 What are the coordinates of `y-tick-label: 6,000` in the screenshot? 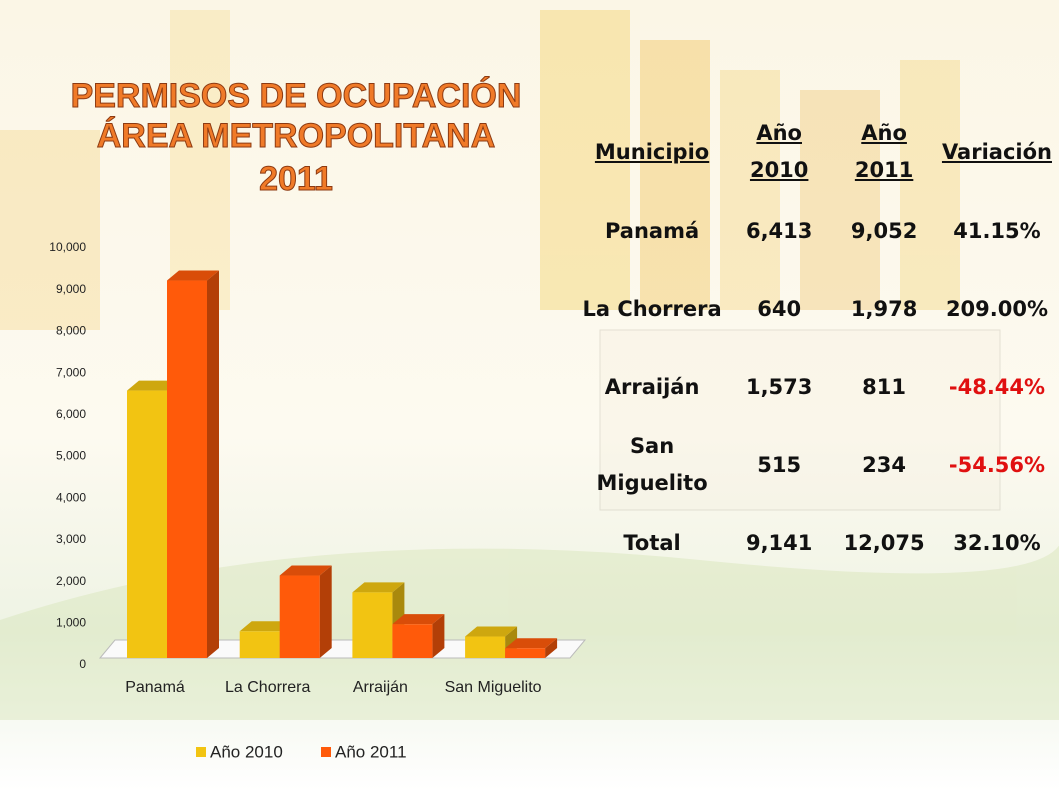 It's located at (71, 414).